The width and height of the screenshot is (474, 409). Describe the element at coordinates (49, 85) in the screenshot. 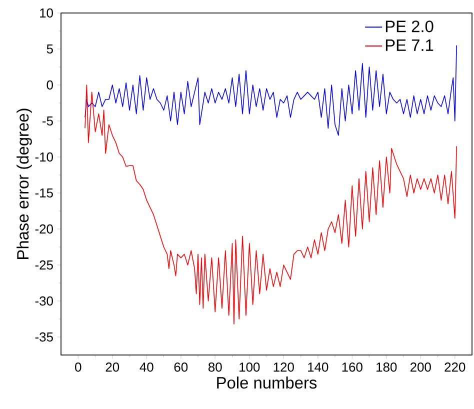

I see `y-tick-label: 0` at that location.